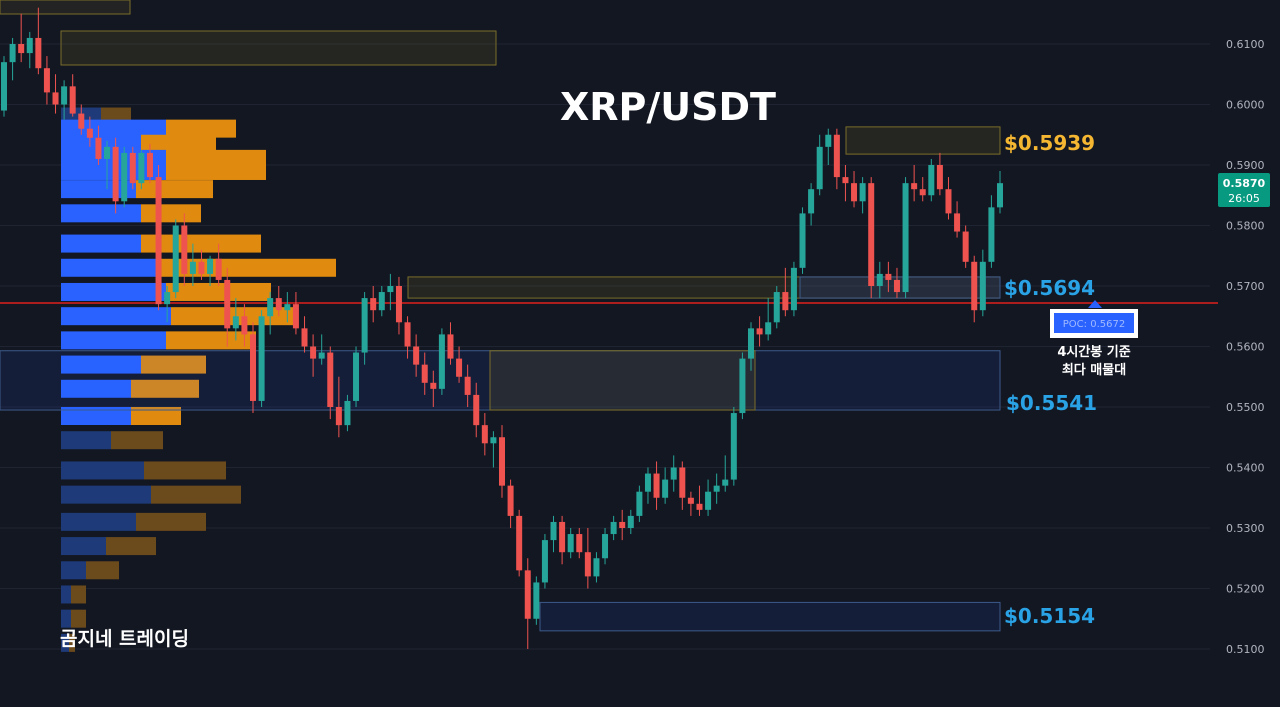 This screenshot has width=1280, height=707. Describe the element at coordinates (1244, 190) in the screenshot. I see `current-price-tag: 0.5870 26:05` at that location.